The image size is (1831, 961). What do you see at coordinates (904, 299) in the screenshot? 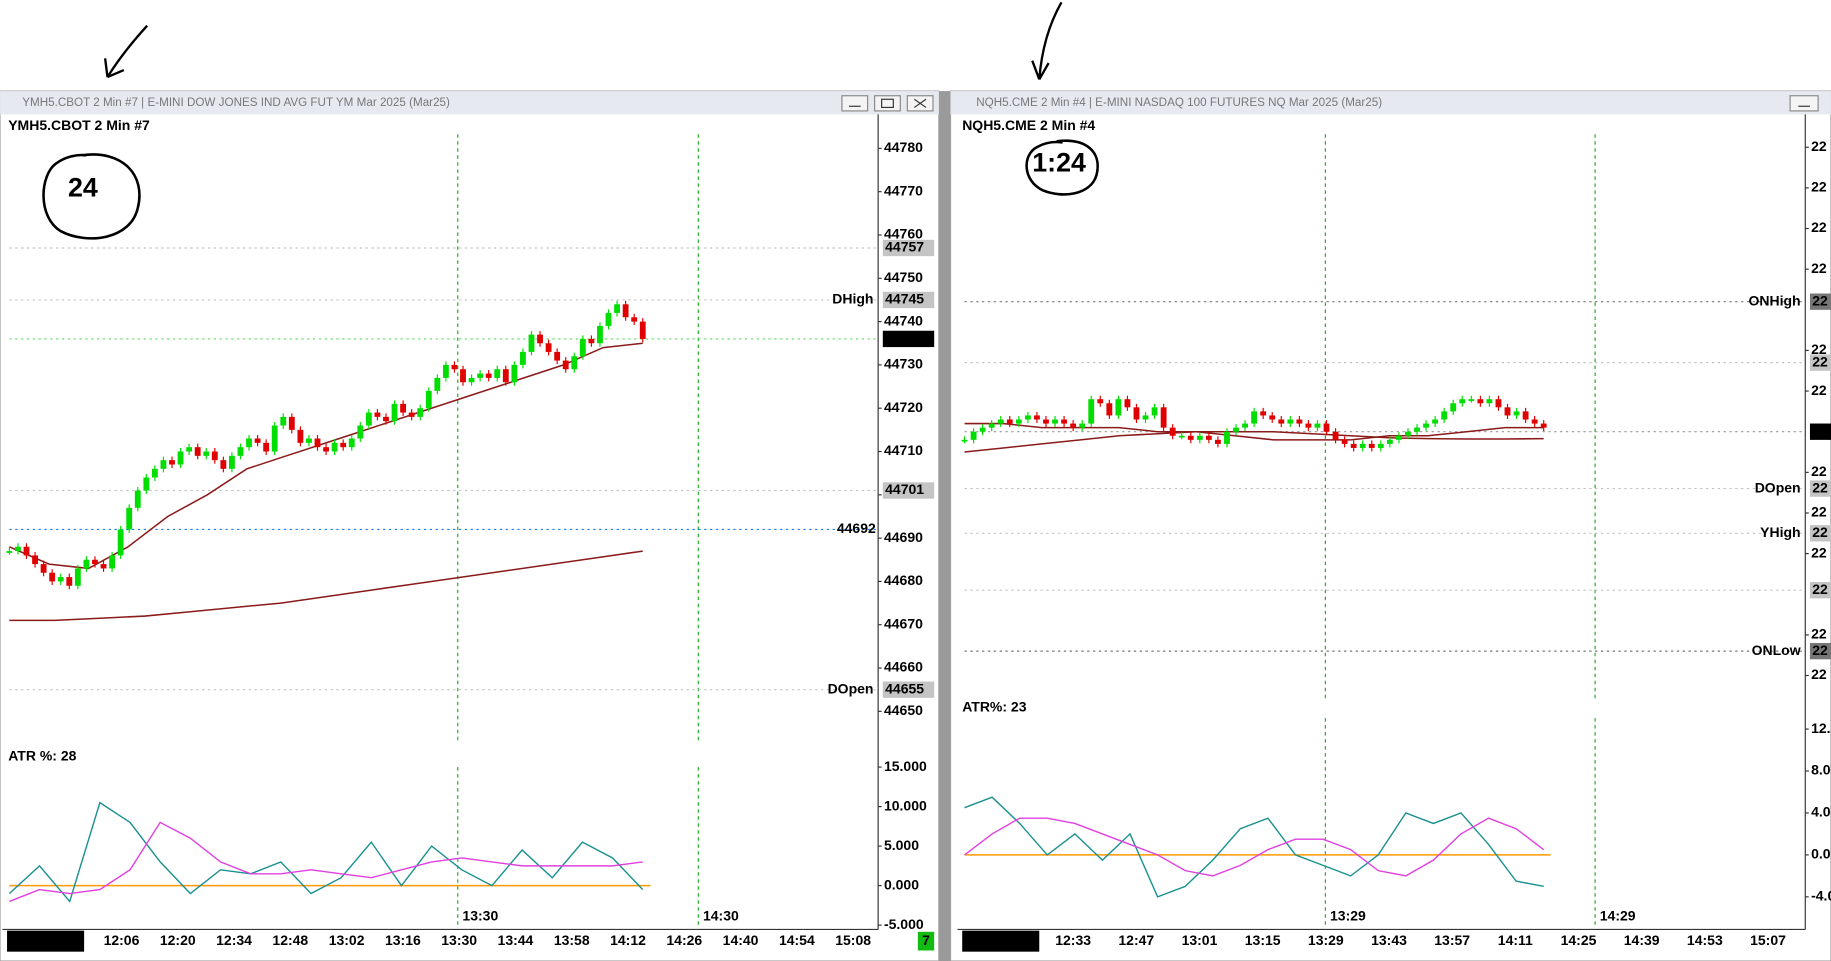
I see `level-value: 44745` at bounding box center [904, 299].